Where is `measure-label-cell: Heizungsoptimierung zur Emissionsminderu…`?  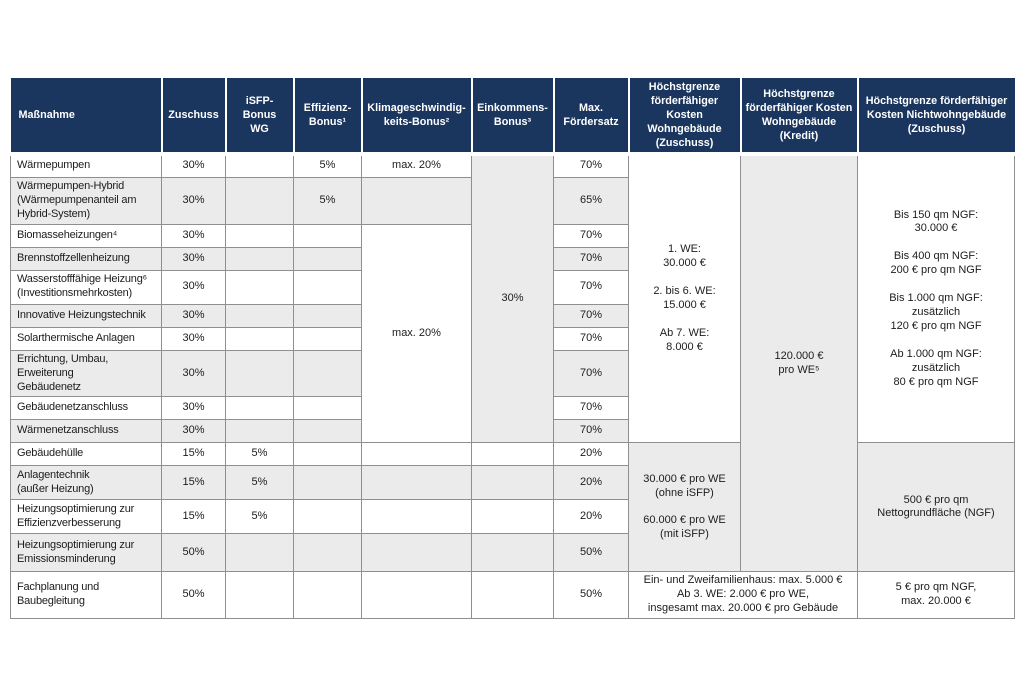
measure-label-cell: Heizungsoptimierung zur Emissionsminderu… is located at coordinates (86, 553).